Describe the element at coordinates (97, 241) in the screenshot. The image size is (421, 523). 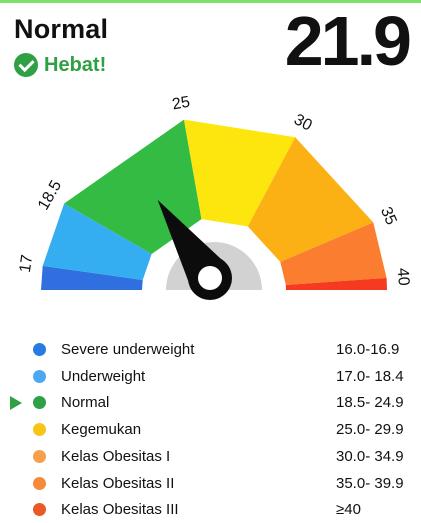
I see `gauge-segment-underweight` at that location.